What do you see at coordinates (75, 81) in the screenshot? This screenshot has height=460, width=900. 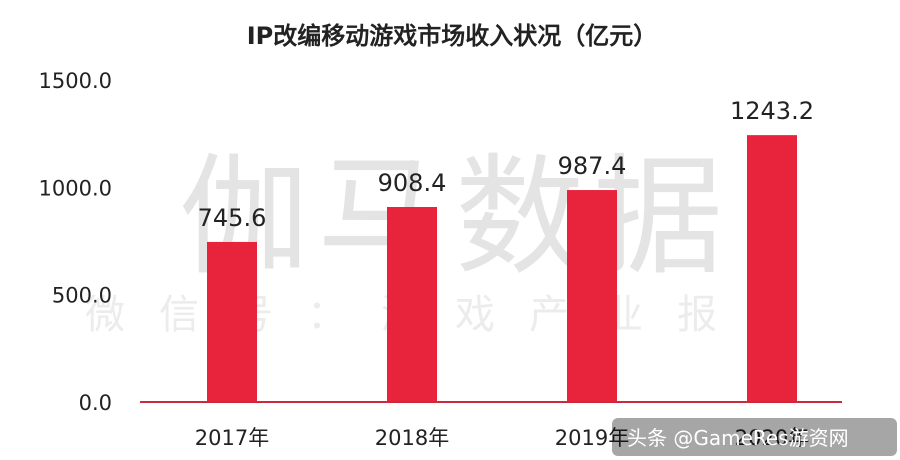 I see `y-tick-label: 1500.0` at bounding box center [75, 81].